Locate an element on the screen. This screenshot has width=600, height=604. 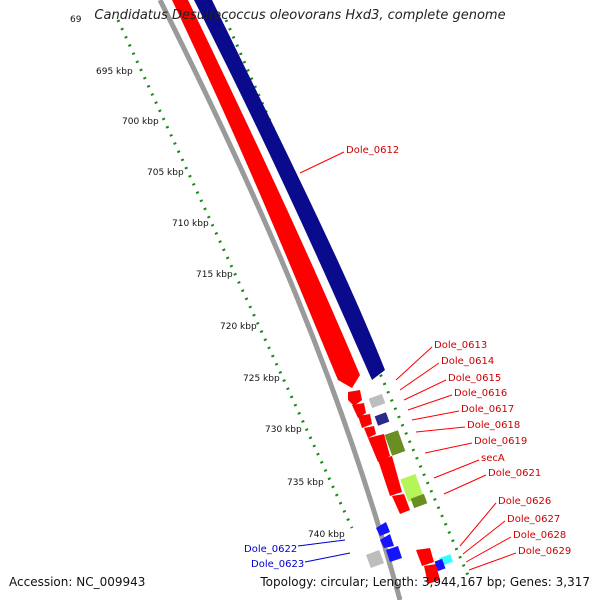
reverse-gene-arrows is located at coordinates (389, 542).